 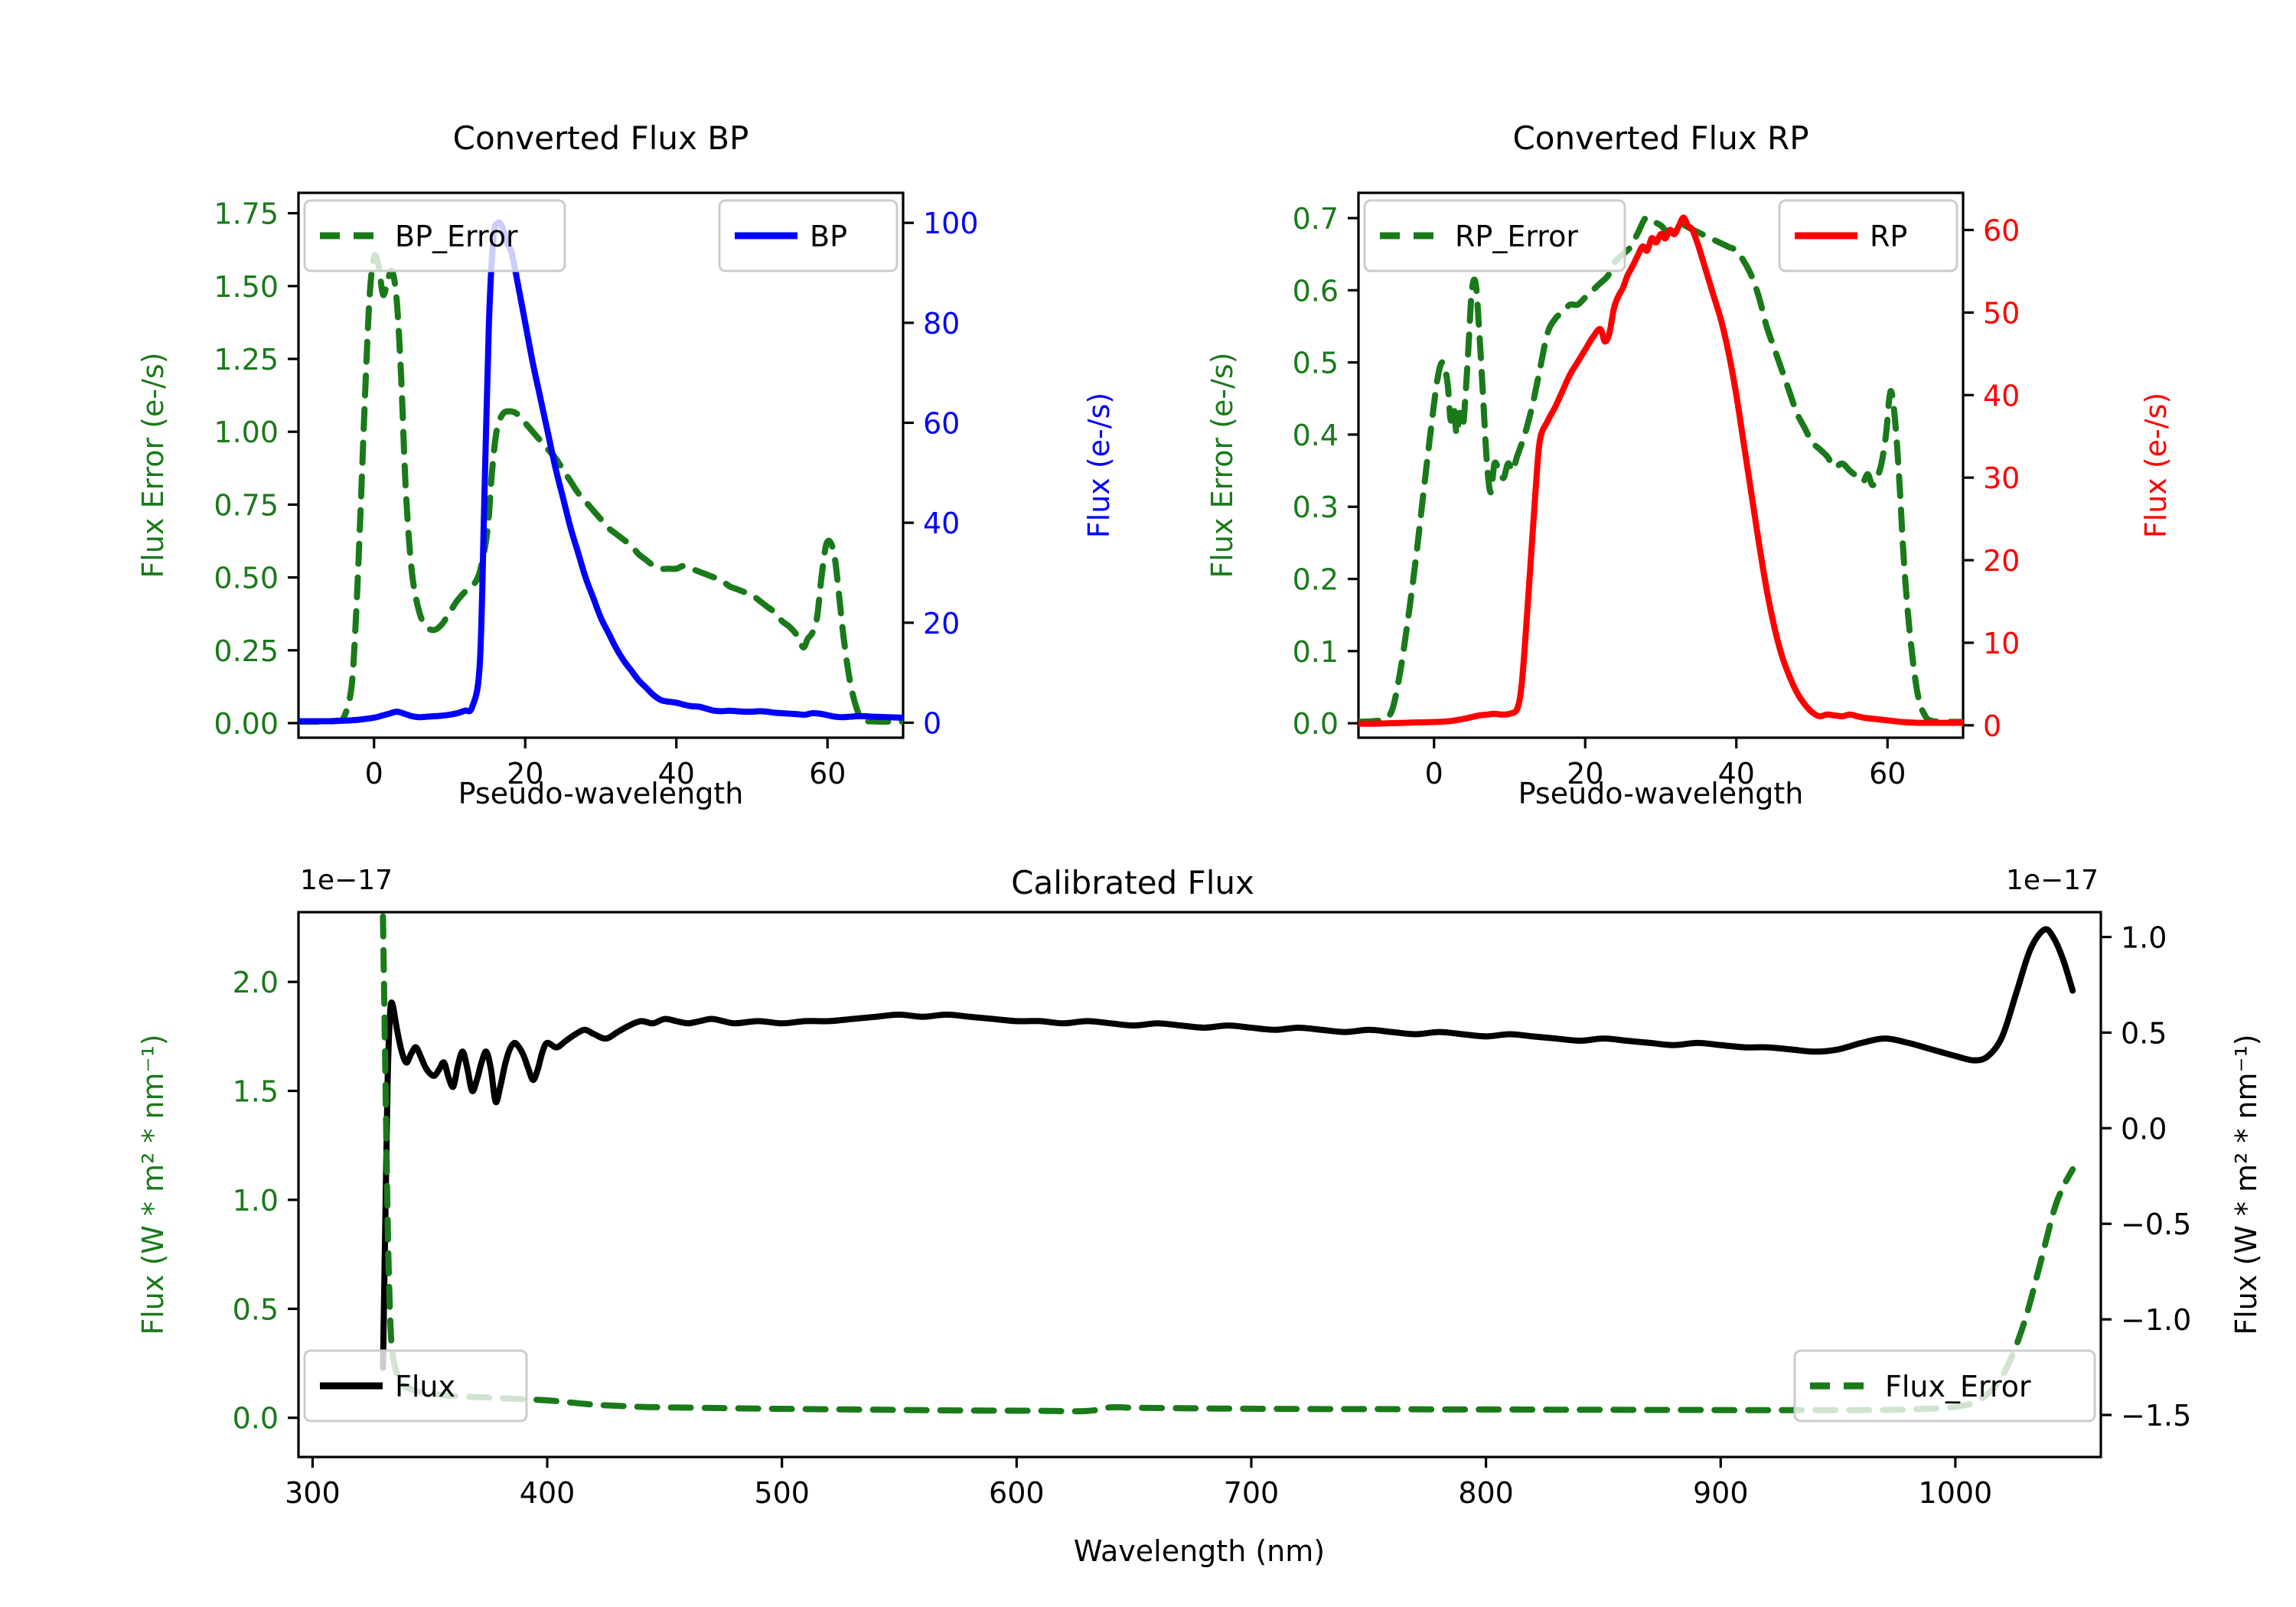 I want to click on tick-label: 0.4, so click(x=1316, y=435).